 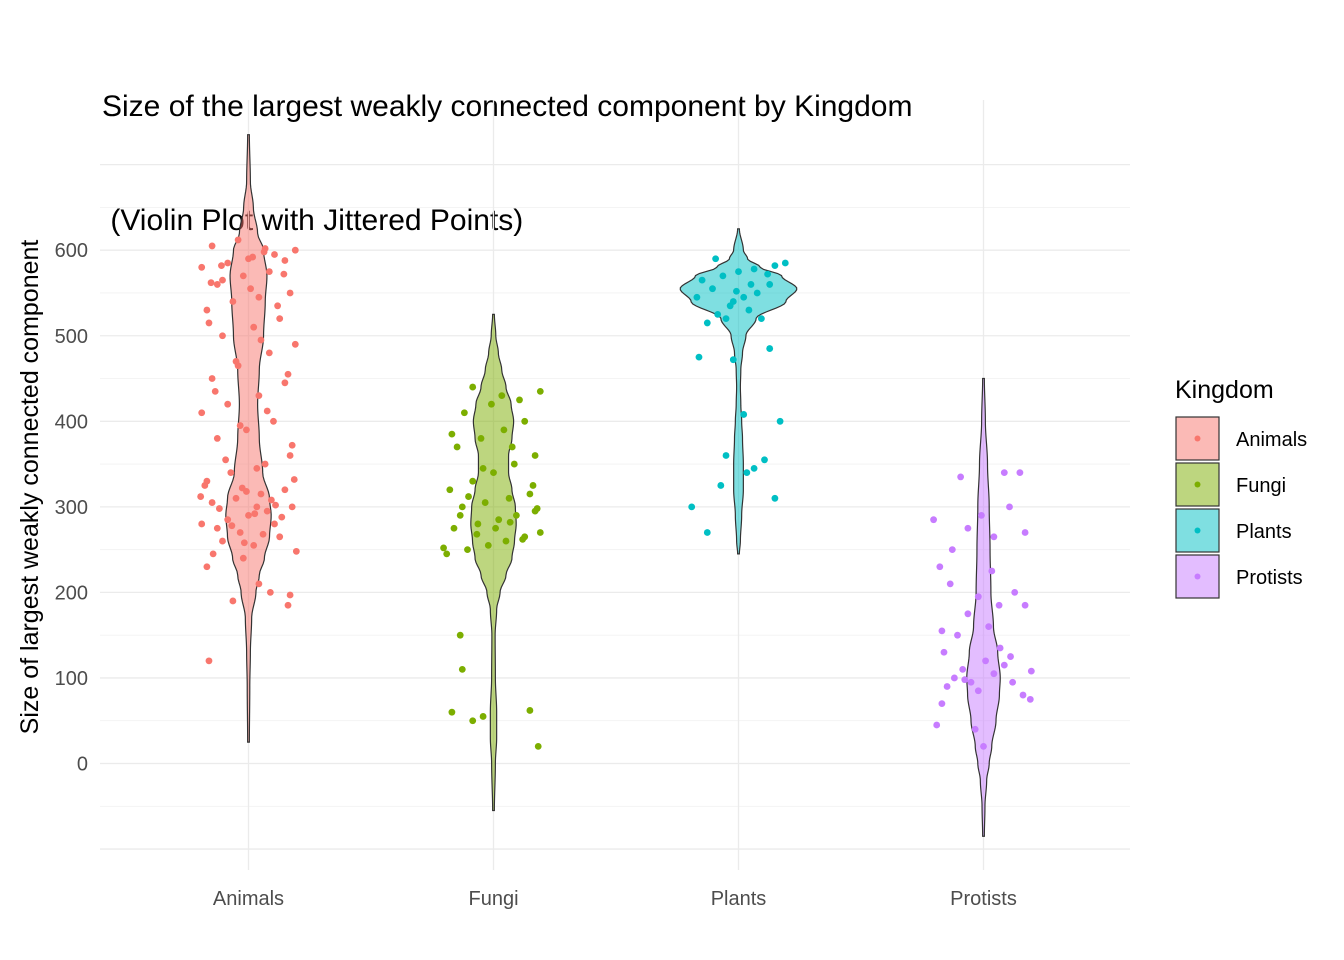 What do you see at coordinates (1269, 578) in the screenshot?
I see `legend-label: Protists` at bounding box center [1269, 578].